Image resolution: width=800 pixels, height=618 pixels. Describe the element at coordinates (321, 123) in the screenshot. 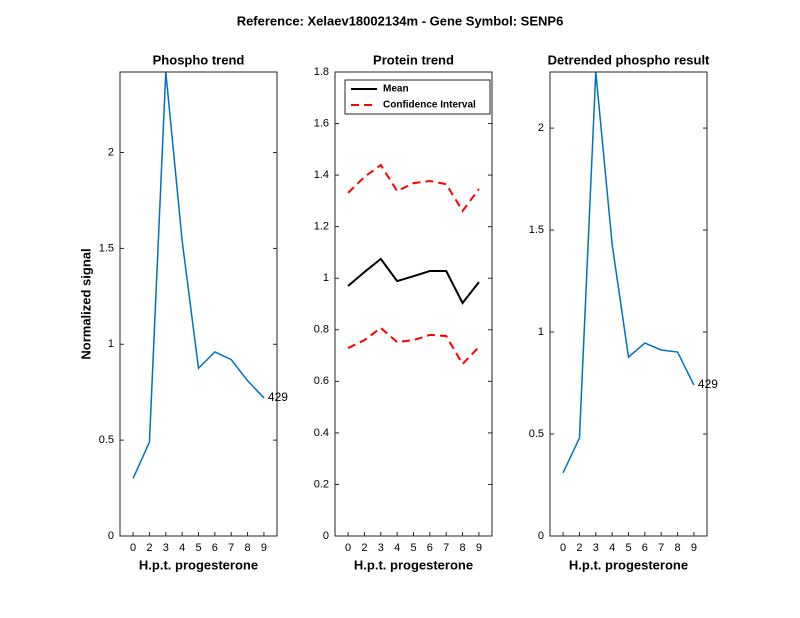

I see `y-tick-label: 1.6` at that location.